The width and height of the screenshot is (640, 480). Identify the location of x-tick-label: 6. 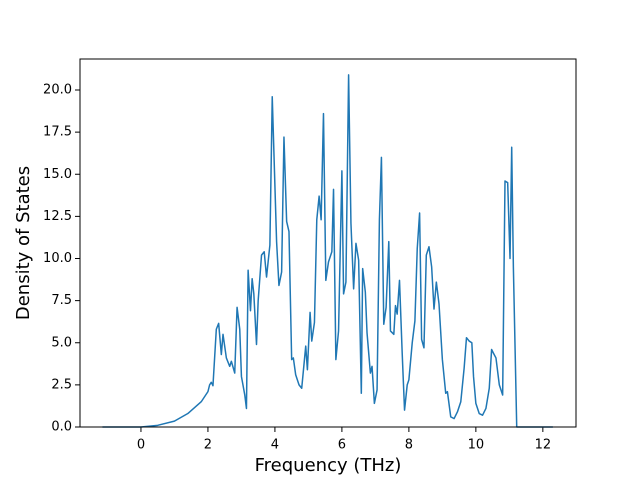
(342, 445).